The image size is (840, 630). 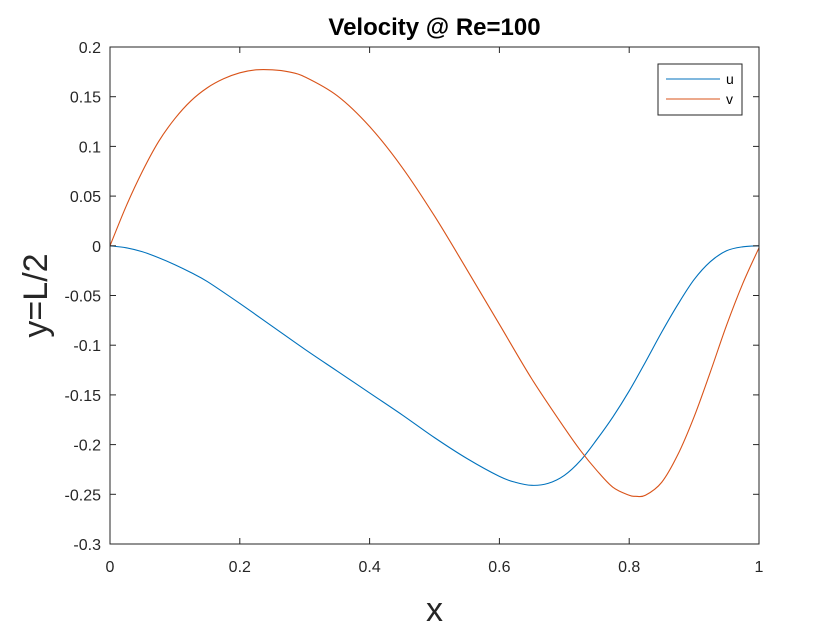 I want to click on x-tick-label: 0.8, so click(x=629, y=567).